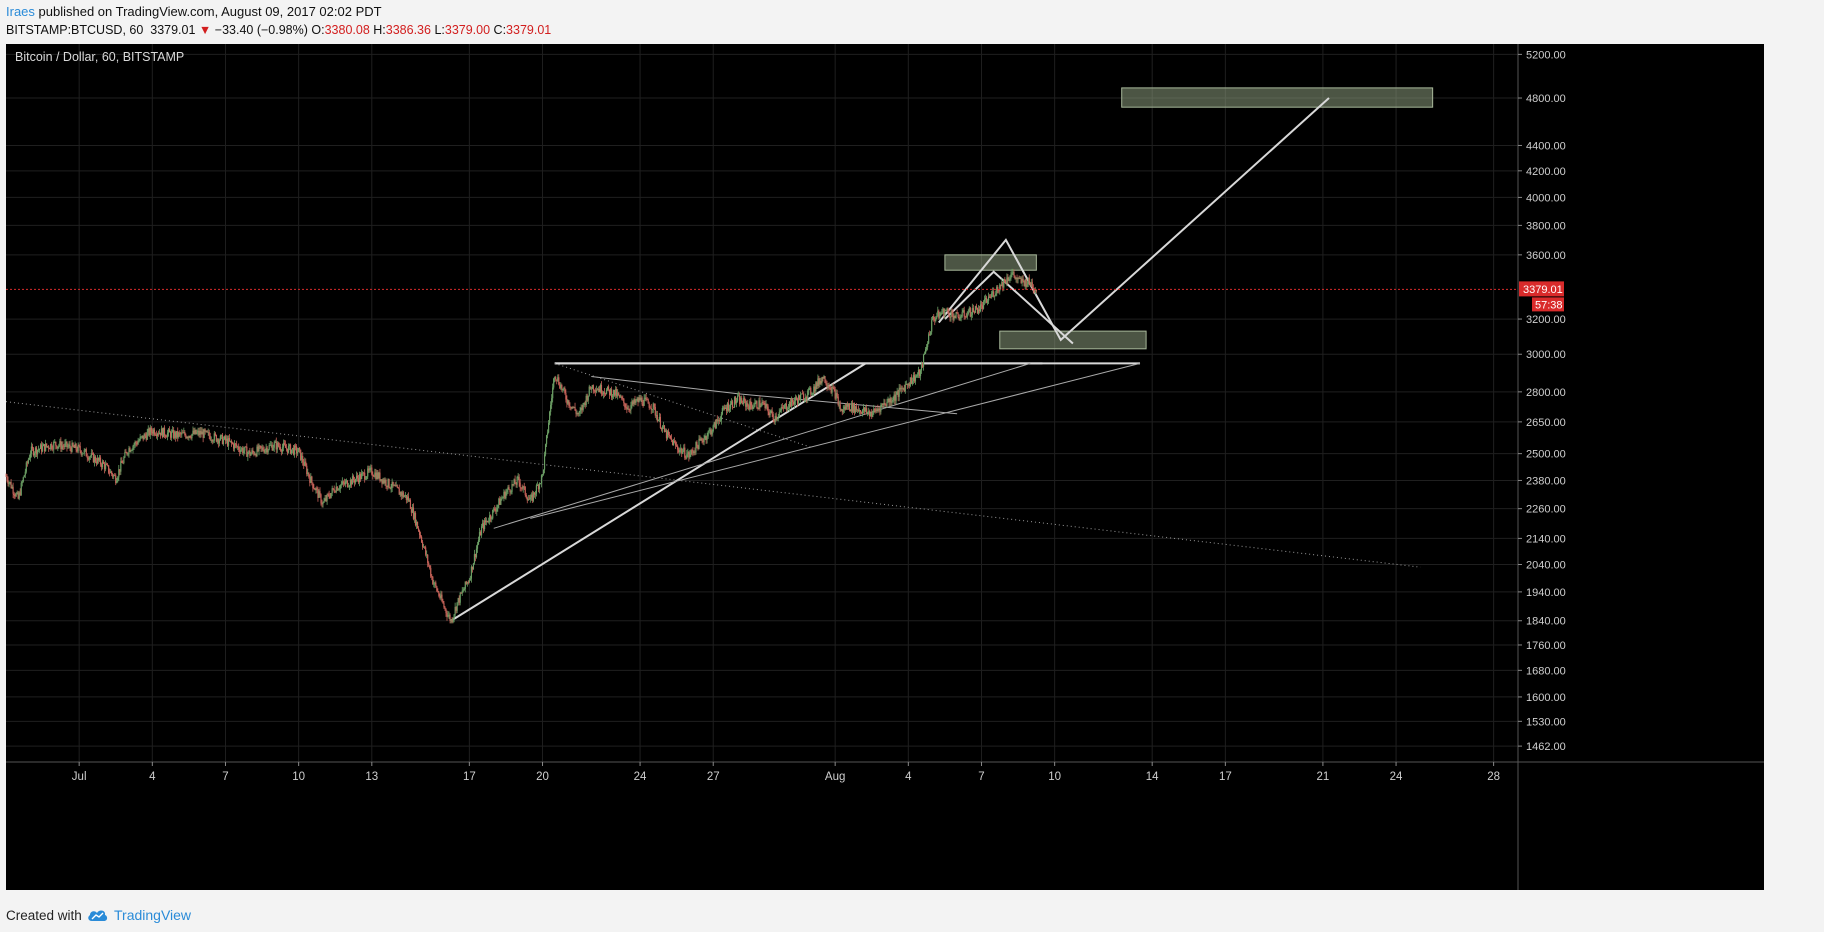 This screenshot has height=932, width=1824. I want to click on price-tick-label: 4800.00, so click(1546, 99).